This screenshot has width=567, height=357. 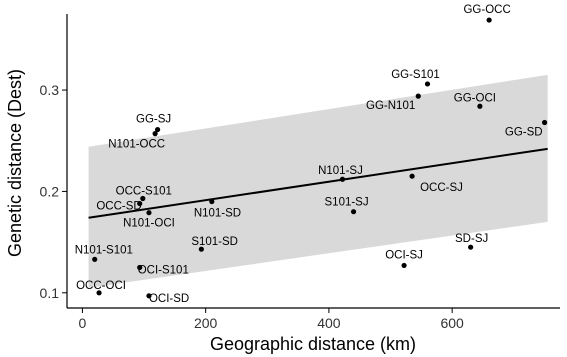 I want to click on y-tick-label: 0.3, so click(x=50, y=90).